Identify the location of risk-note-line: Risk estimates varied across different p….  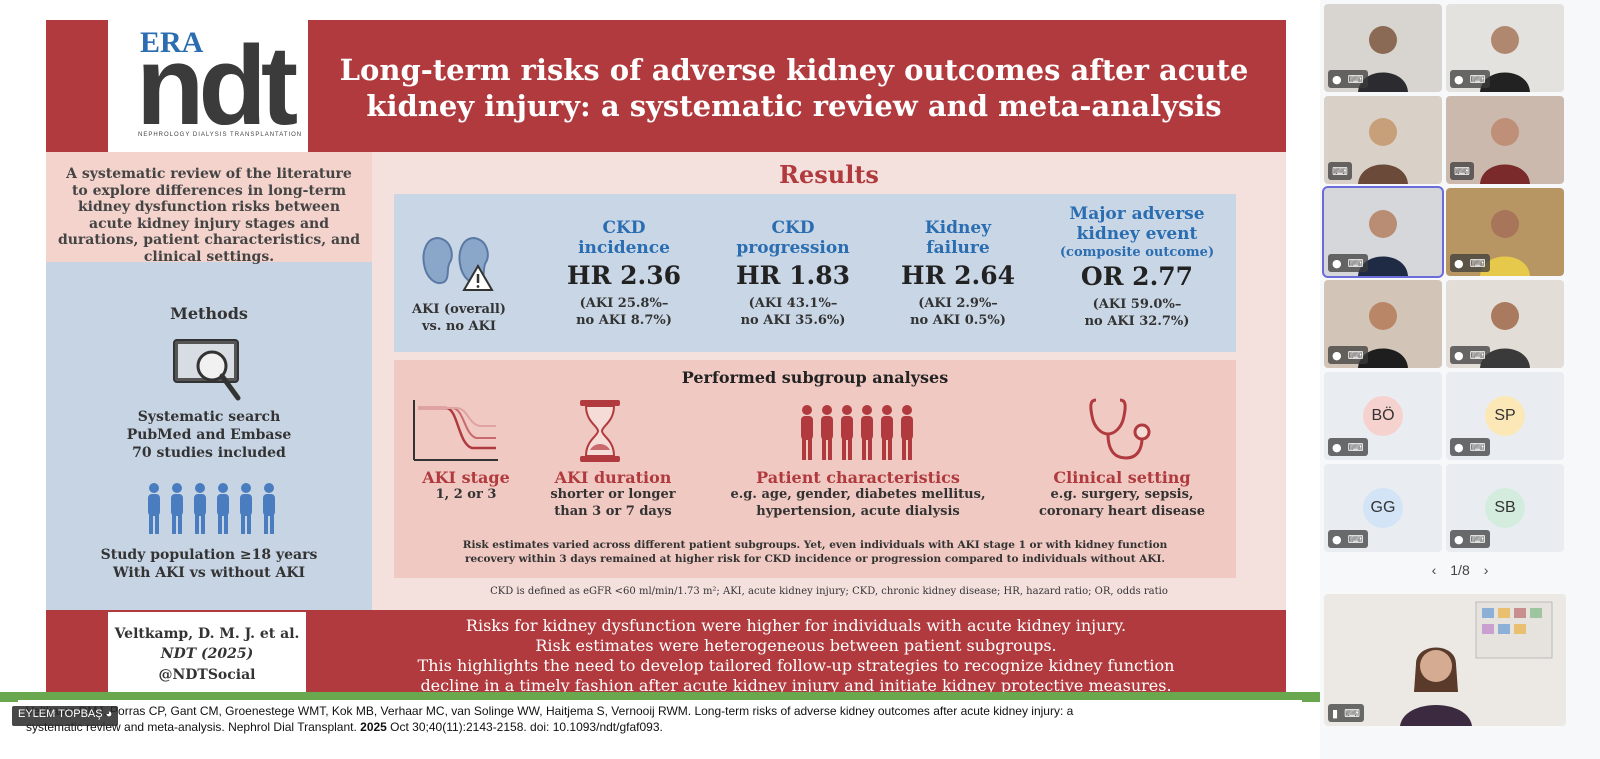
(815, 545).